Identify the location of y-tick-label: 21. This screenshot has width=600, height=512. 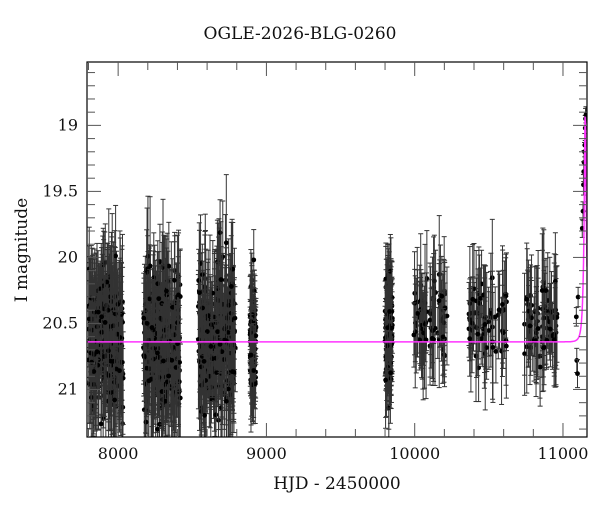
(67, 389).